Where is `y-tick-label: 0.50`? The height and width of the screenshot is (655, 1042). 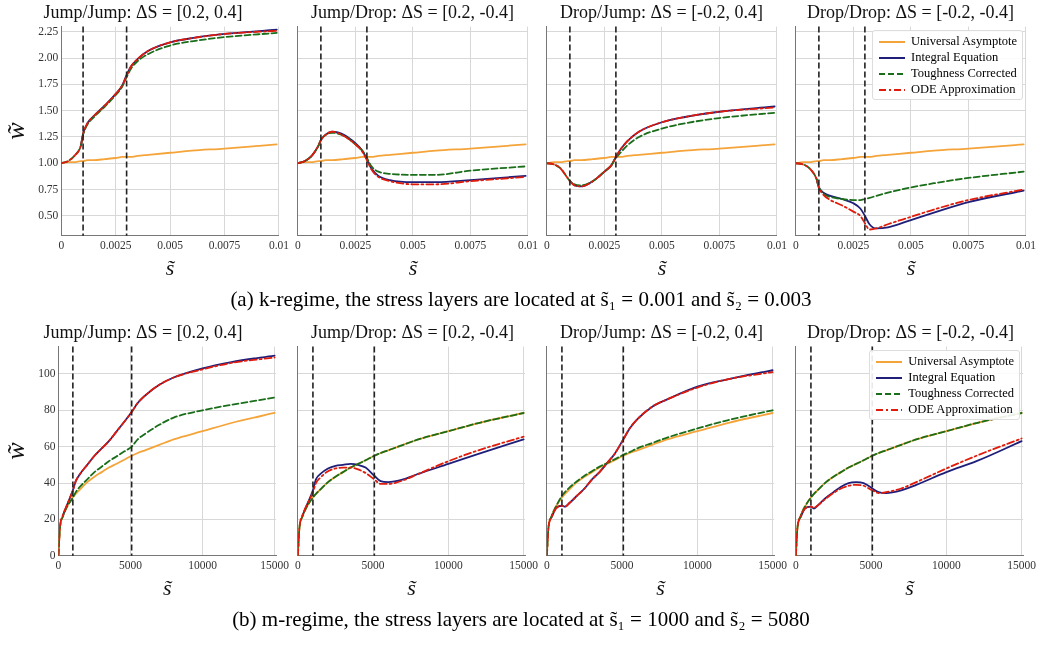
y-tick-label: 0.50 is located at coordinates (48, 214).